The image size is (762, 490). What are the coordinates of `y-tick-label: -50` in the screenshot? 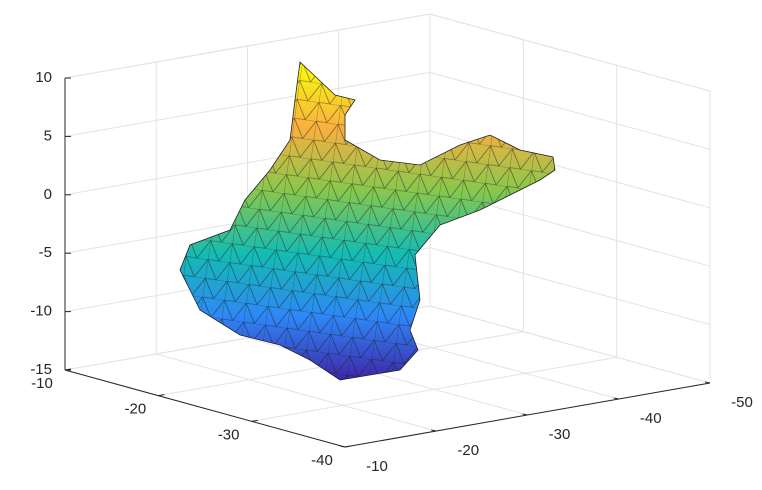 It's located at (742, 402).